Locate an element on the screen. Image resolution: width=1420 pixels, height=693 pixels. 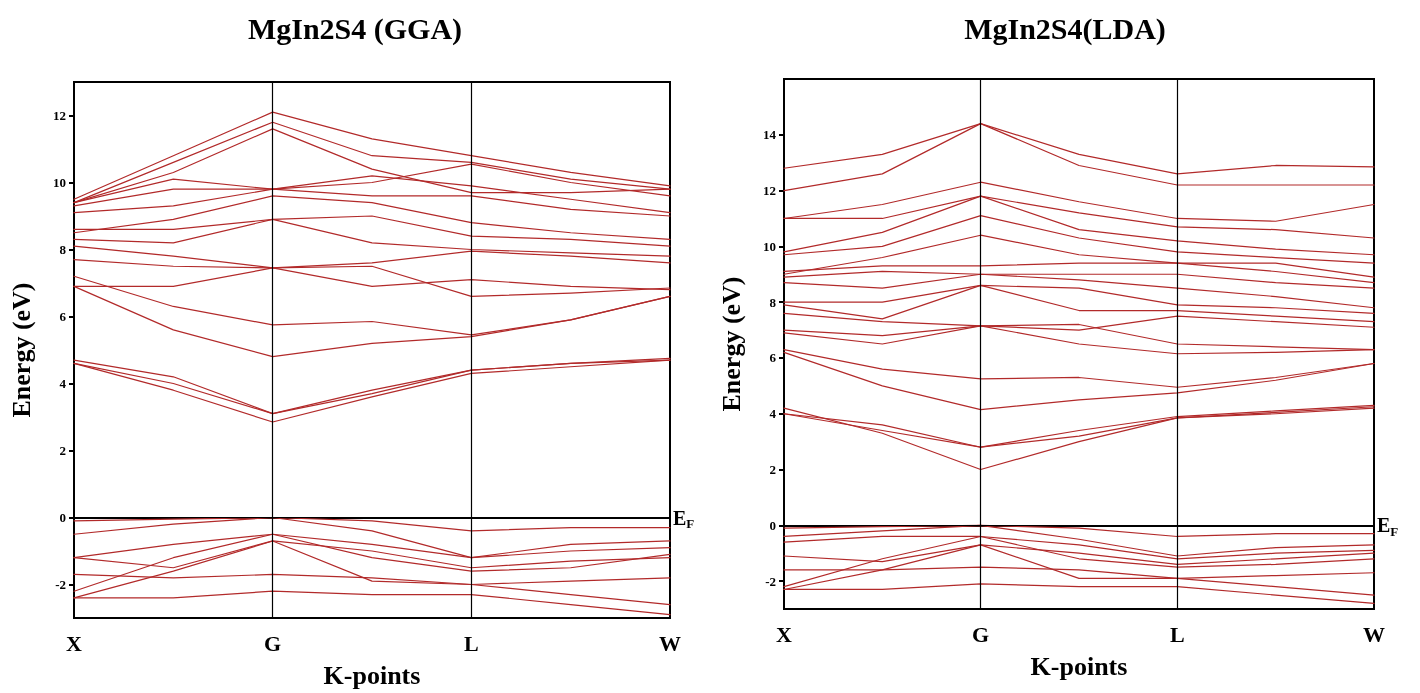
y-tick-label: 14 is located at coordinates (770, 135).